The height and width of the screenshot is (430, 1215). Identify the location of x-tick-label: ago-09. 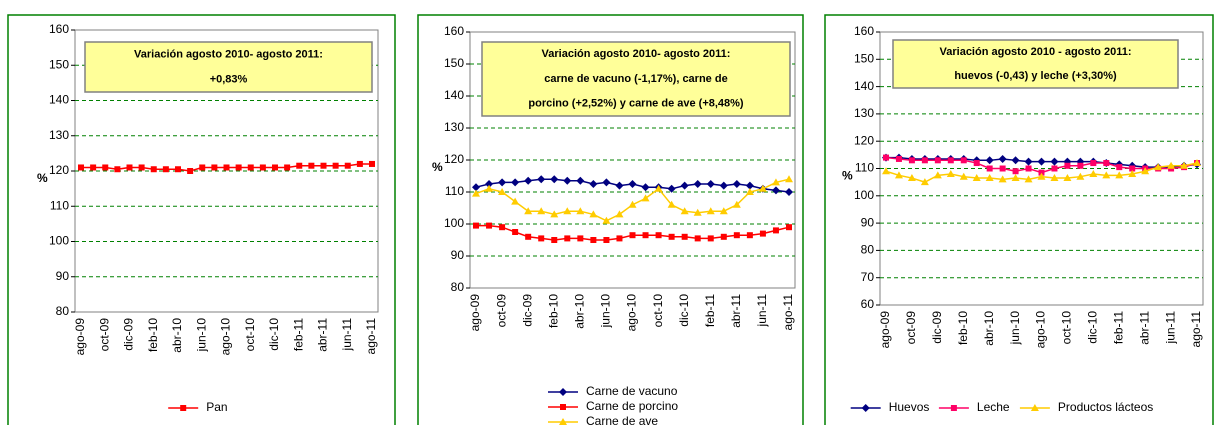
(80, 337).